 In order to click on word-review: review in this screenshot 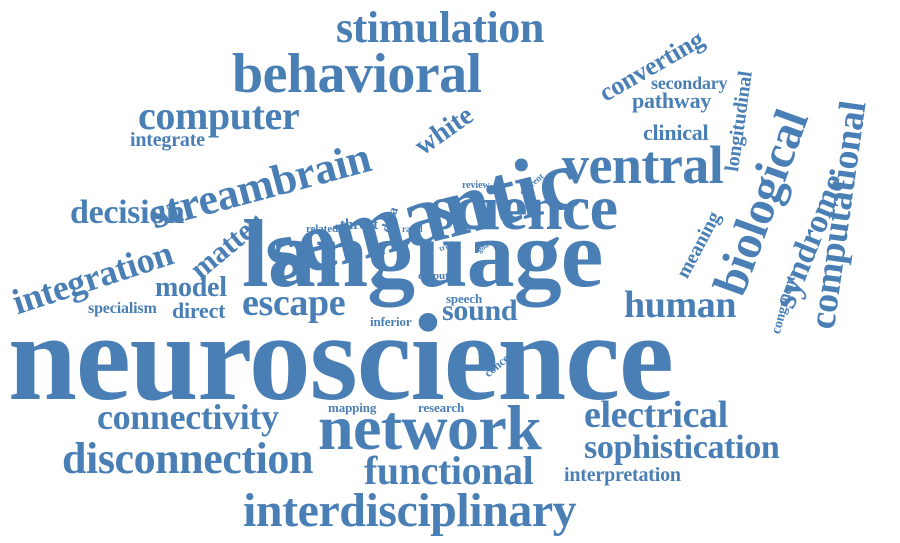, I will do `click(476, 185)`.